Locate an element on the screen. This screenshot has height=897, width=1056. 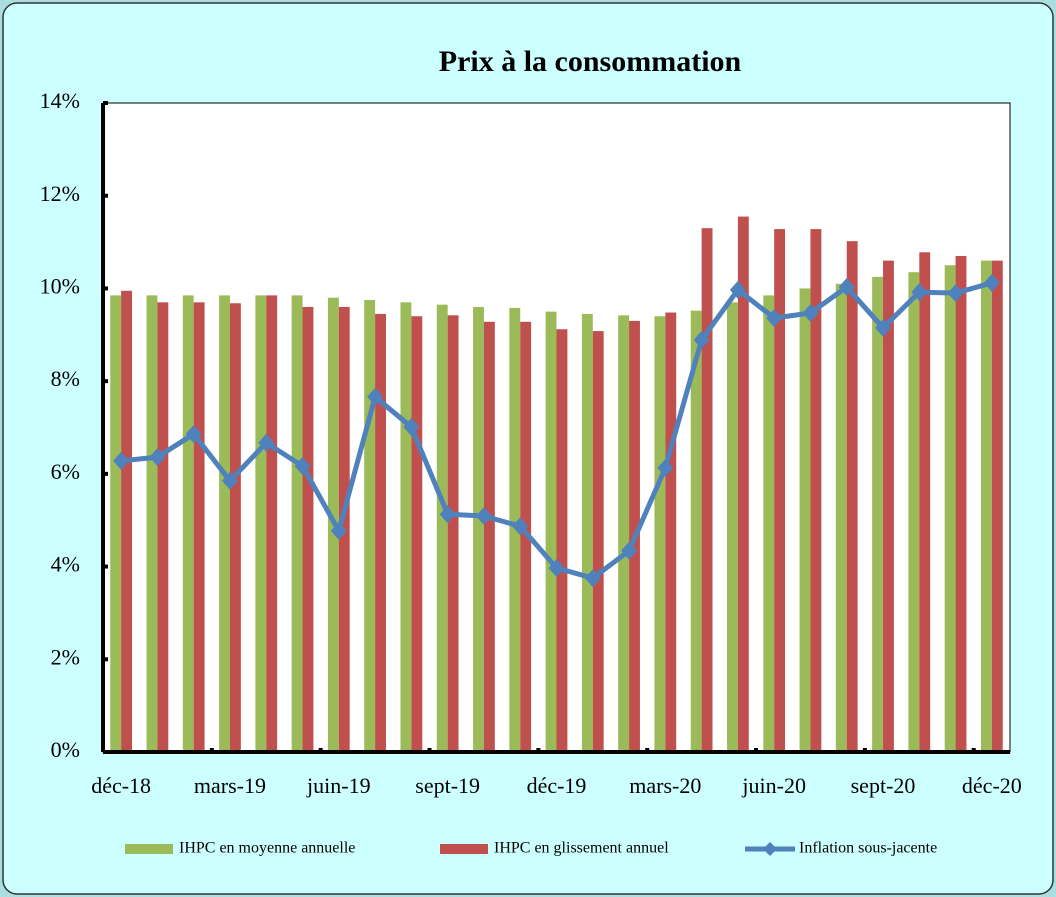
x-tick-label: mars-19 is located at coordinates (230, 785).